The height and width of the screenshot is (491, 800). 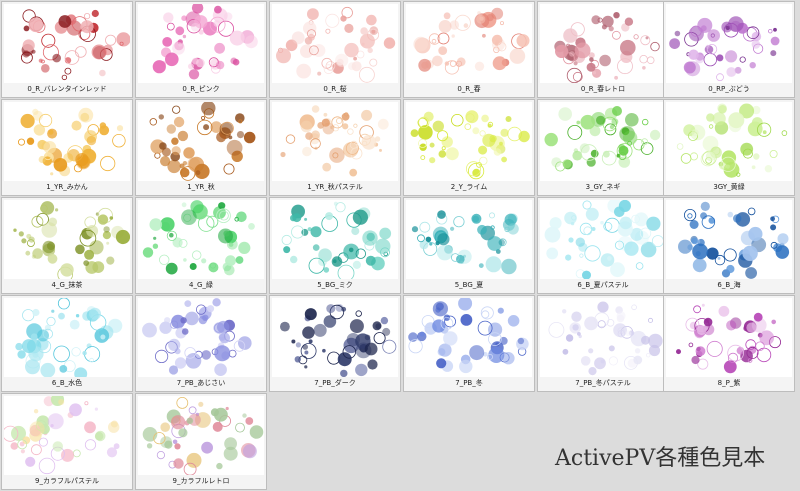 I want to click on swatch-tile: 0_R_春, so click(x=469, y=49).